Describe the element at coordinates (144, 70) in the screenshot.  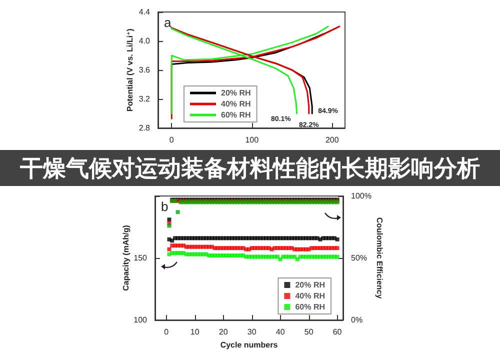
I see `y-tick-label: 3.6` at that location.